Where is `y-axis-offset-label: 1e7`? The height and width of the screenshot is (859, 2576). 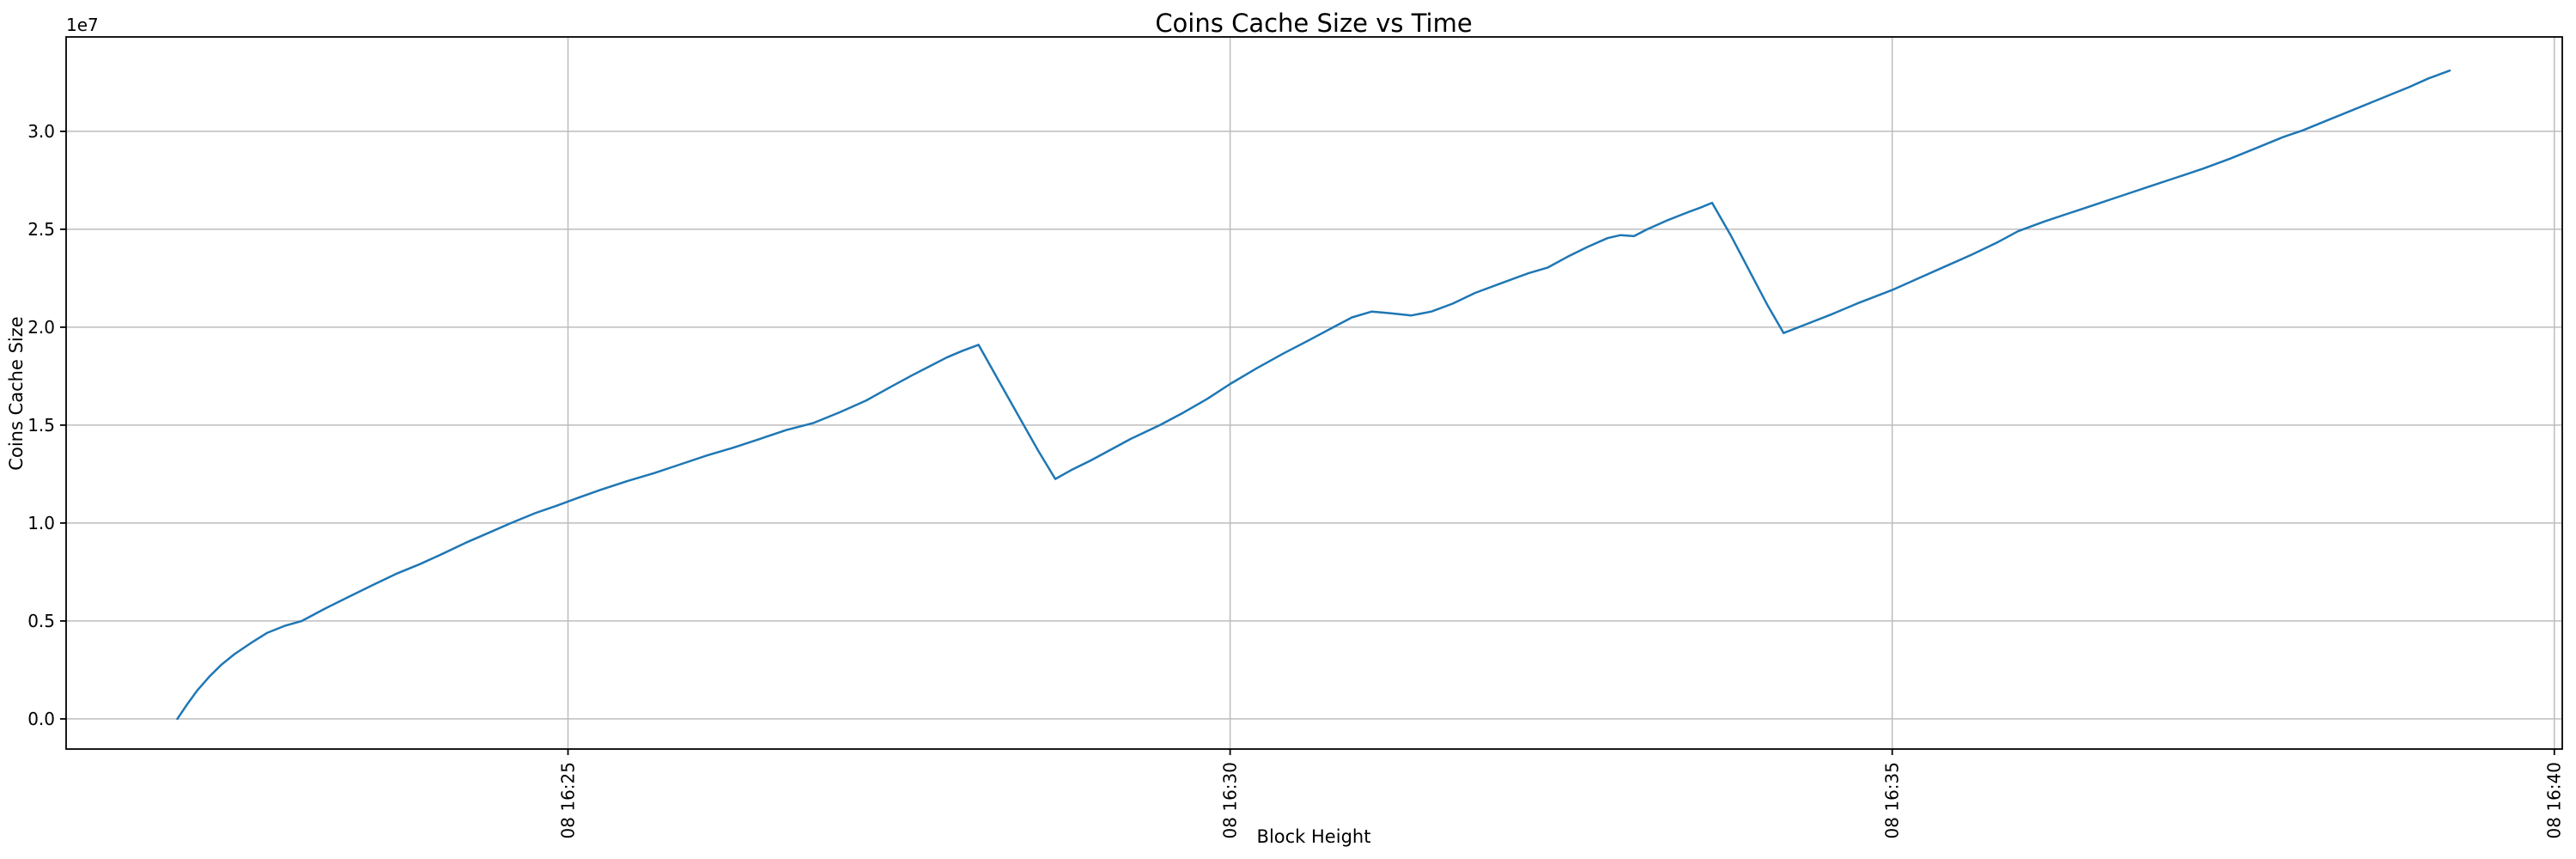
y-axis-offset-label: 1e7 is located at coordinates (82, 25).